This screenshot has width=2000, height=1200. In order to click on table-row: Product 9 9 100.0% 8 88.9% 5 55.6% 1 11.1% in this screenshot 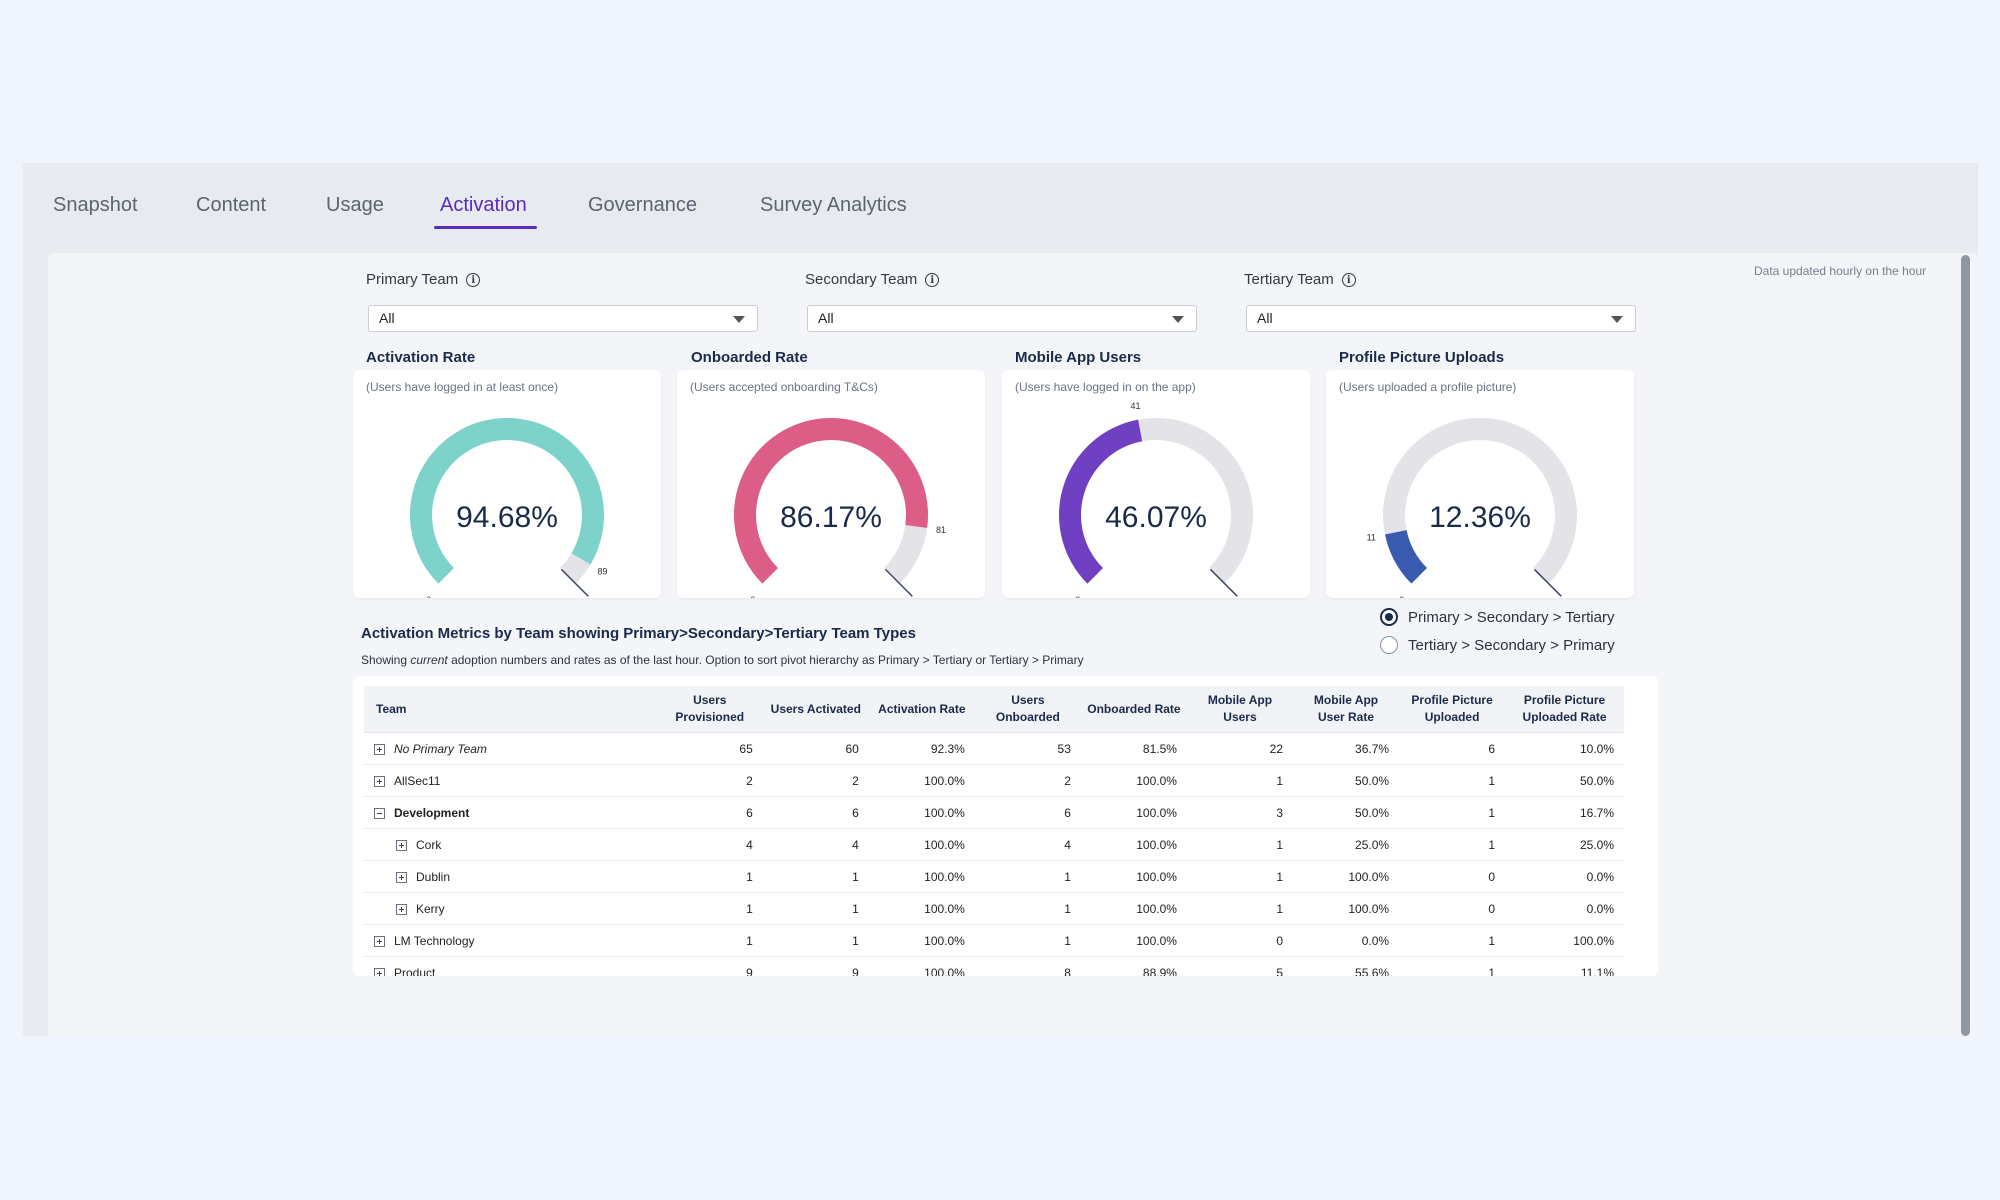, I will do `click(994, 966)`.